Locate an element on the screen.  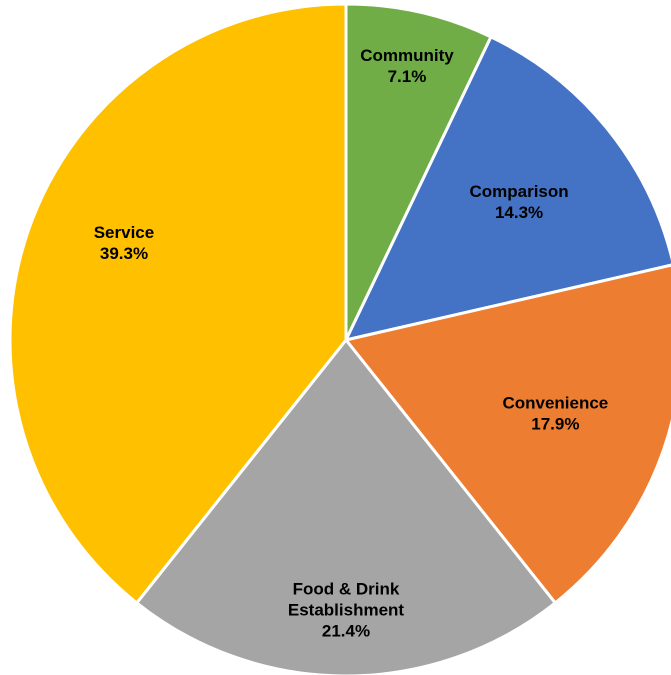
pie-value-label: 7.1% is located at coordinates (407, 76).